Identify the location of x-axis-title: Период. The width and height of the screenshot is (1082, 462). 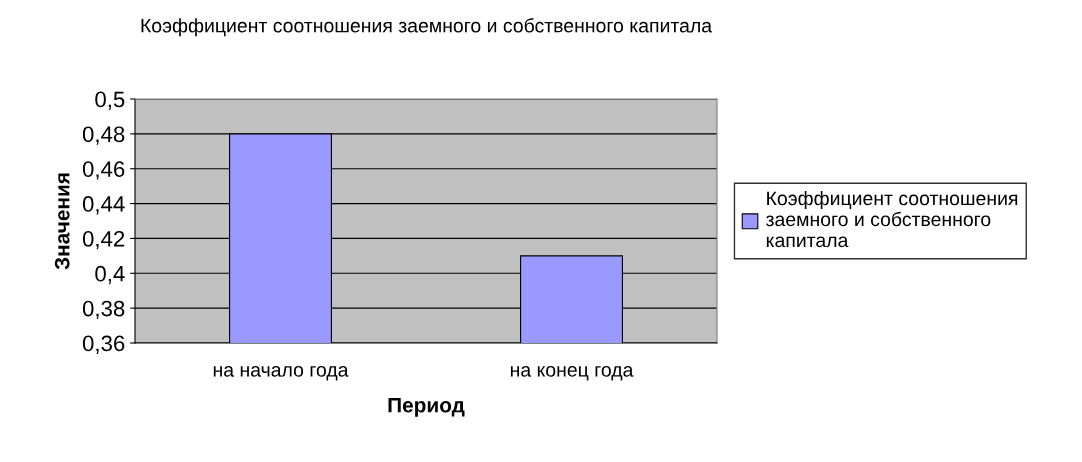
(426, 407).